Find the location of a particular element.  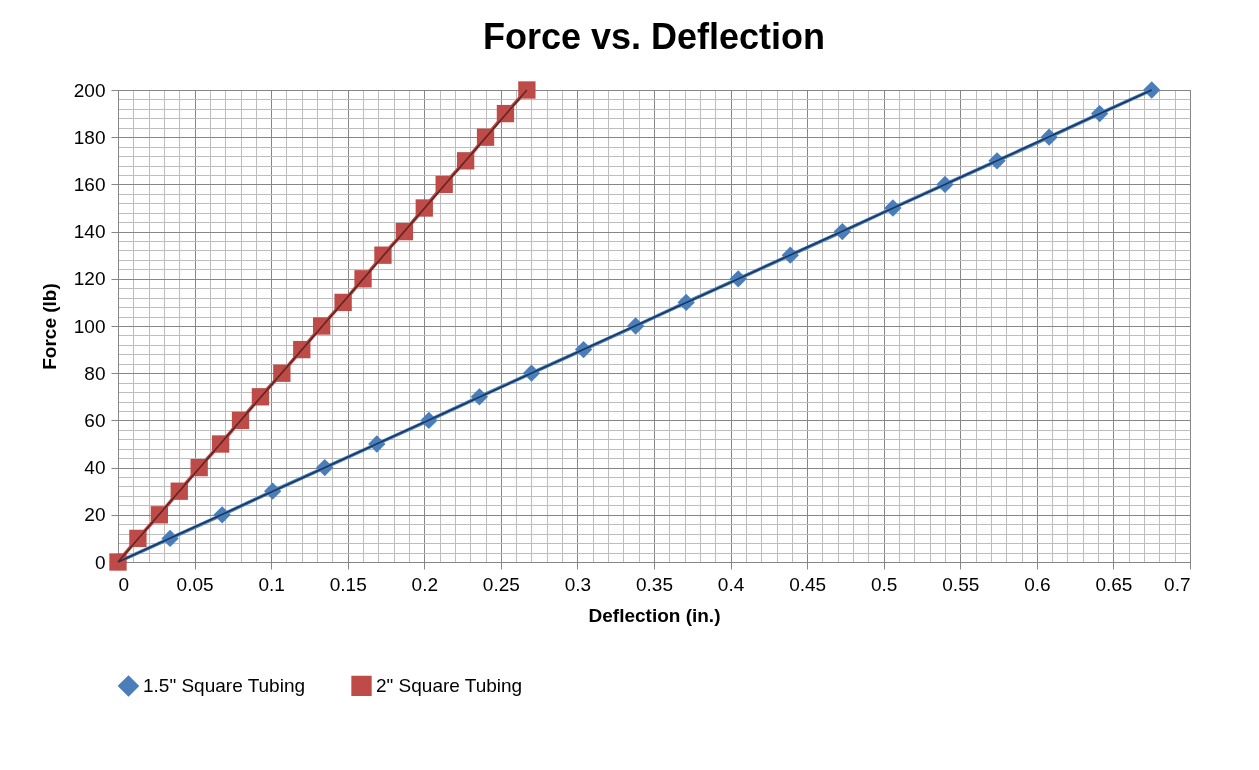

y-axis-title: Force (lb) is located at coordinates (49, 326).